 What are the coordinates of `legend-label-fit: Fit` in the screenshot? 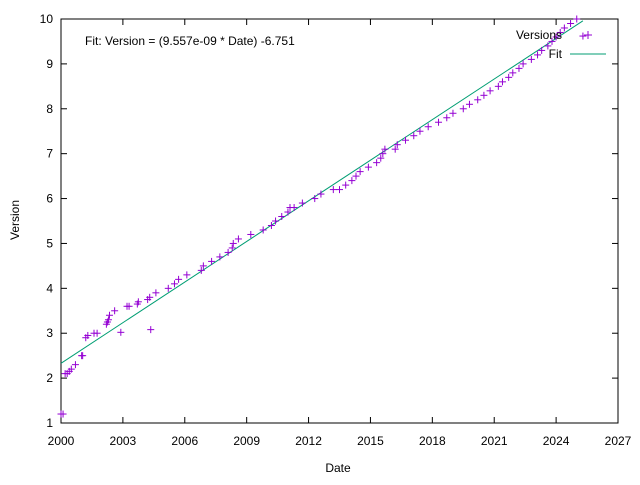 It's located at (556, 54).